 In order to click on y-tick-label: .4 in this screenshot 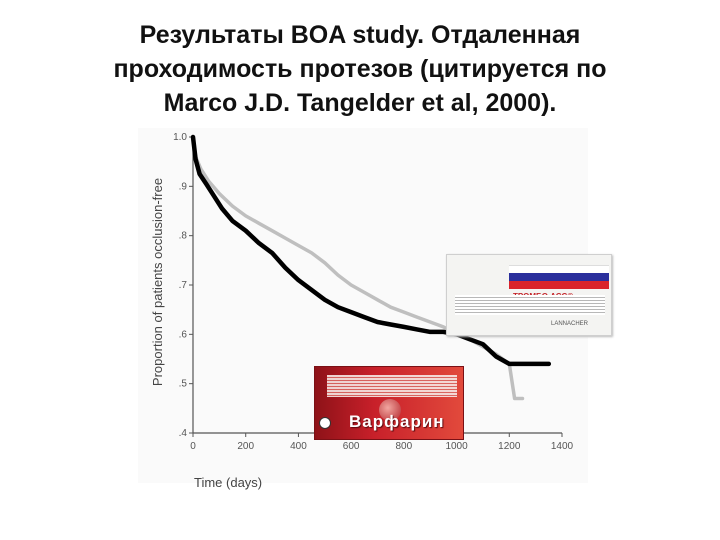, I will do `click(183, 433)`.